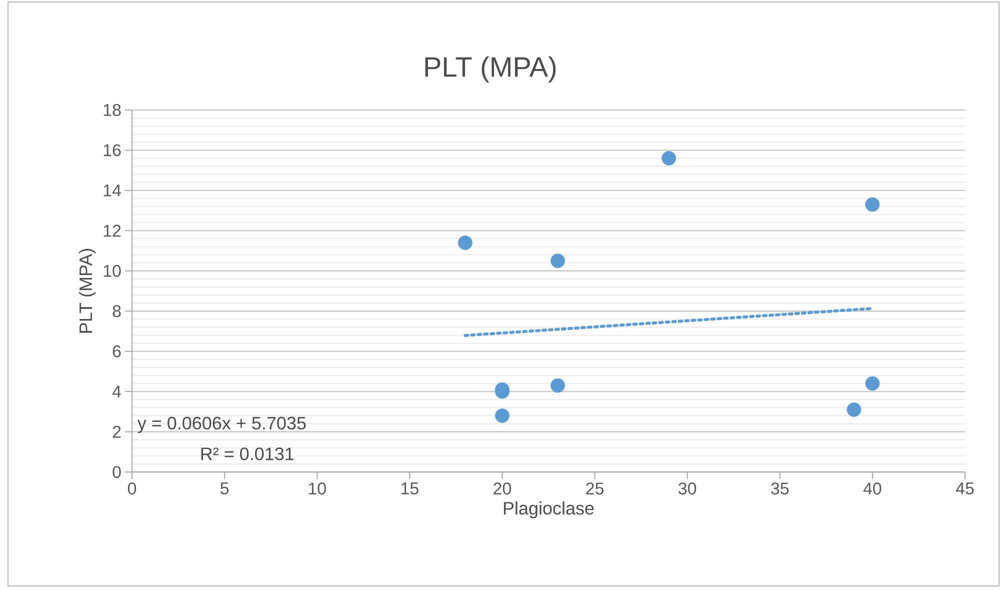 The image size is (1000, 590). What do you see at coordinates (112, 110) in the screenshot?
I see `y-tick-label: 18` at bounding box center [112, 110].